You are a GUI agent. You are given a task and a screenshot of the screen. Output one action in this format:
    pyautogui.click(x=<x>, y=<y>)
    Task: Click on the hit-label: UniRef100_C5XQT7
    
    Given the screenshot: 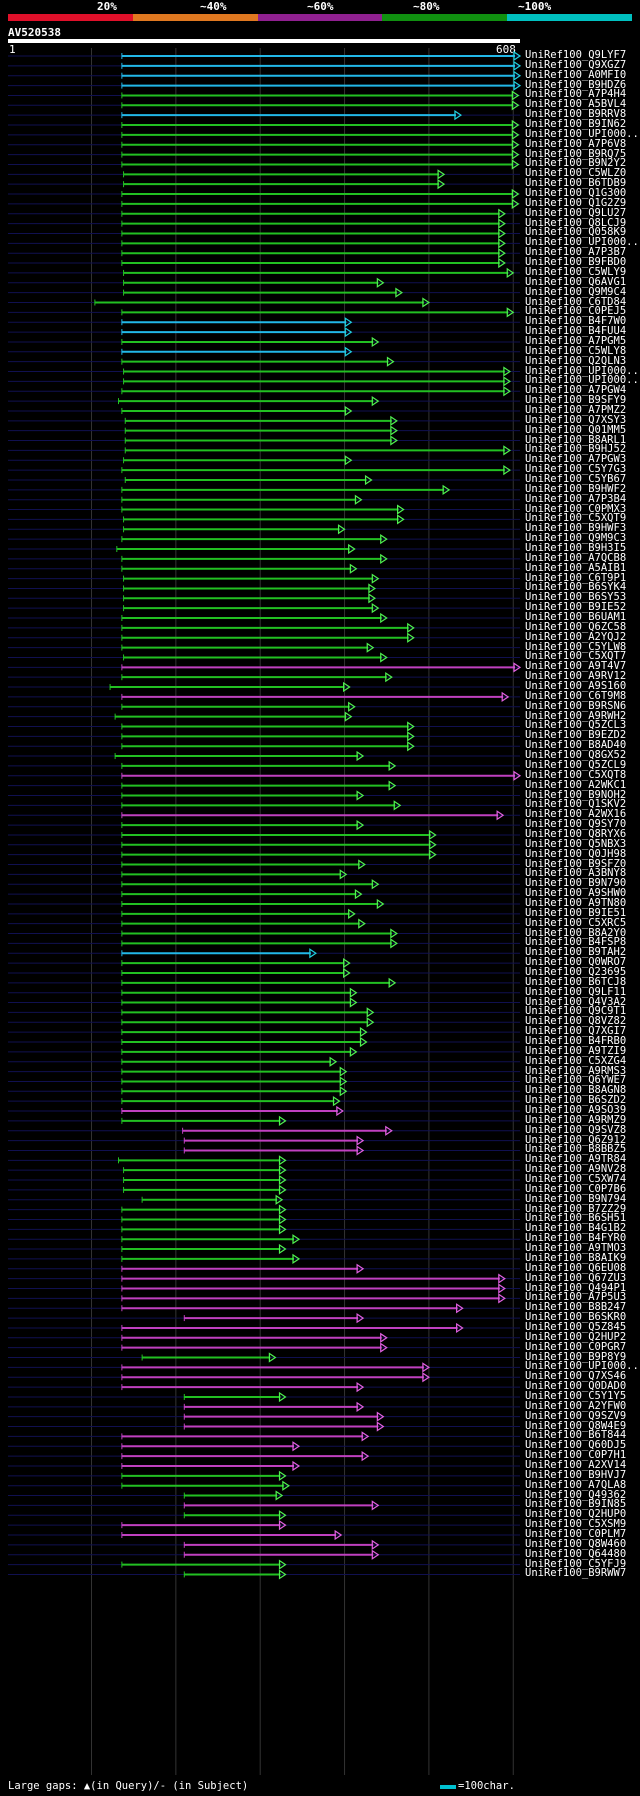 What is the action you would take?
    pyautogui.click(x=576, y=656)
    